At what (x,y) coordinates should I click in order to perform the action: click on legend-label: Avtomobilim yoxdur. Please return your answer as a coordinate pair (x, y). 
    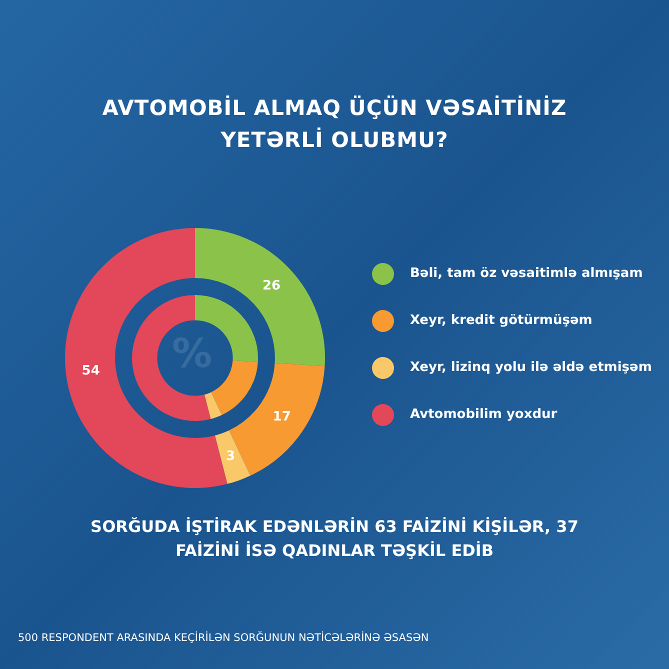
    Looking at the image, I should click on (484, 414).